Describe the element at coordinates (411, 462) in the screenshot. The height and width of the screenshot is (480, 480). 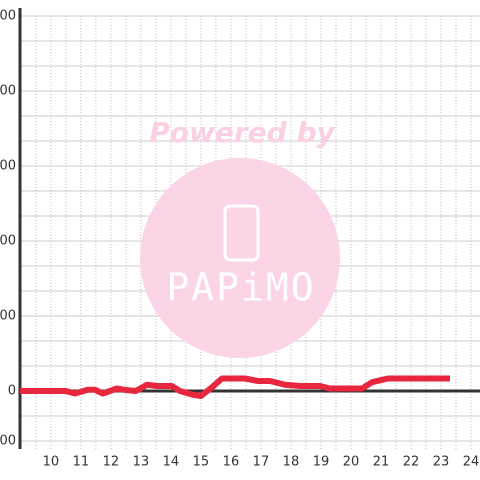
I see `x-tick-label: 22` at that location.